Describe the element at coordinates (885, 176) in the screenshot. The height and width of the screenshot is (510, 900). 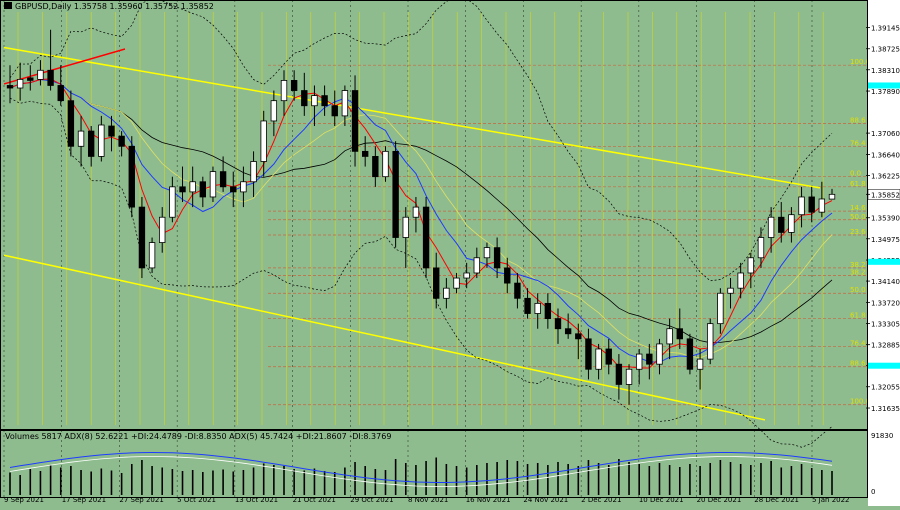
I see `price-tick-label: 1.36225` at that location.